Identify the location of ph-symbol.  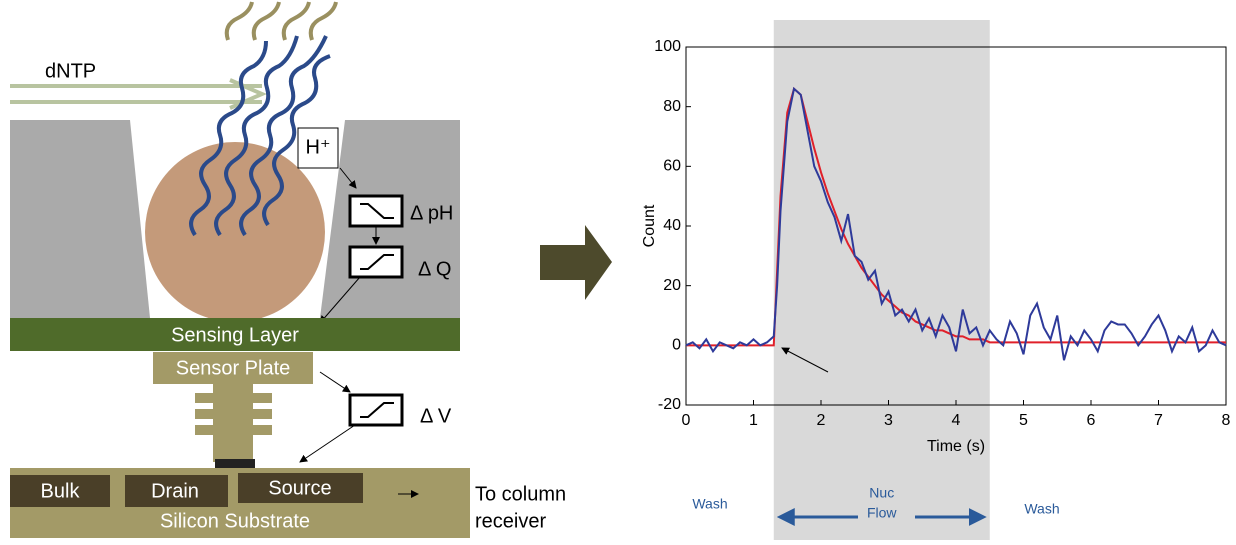
(377, 211).